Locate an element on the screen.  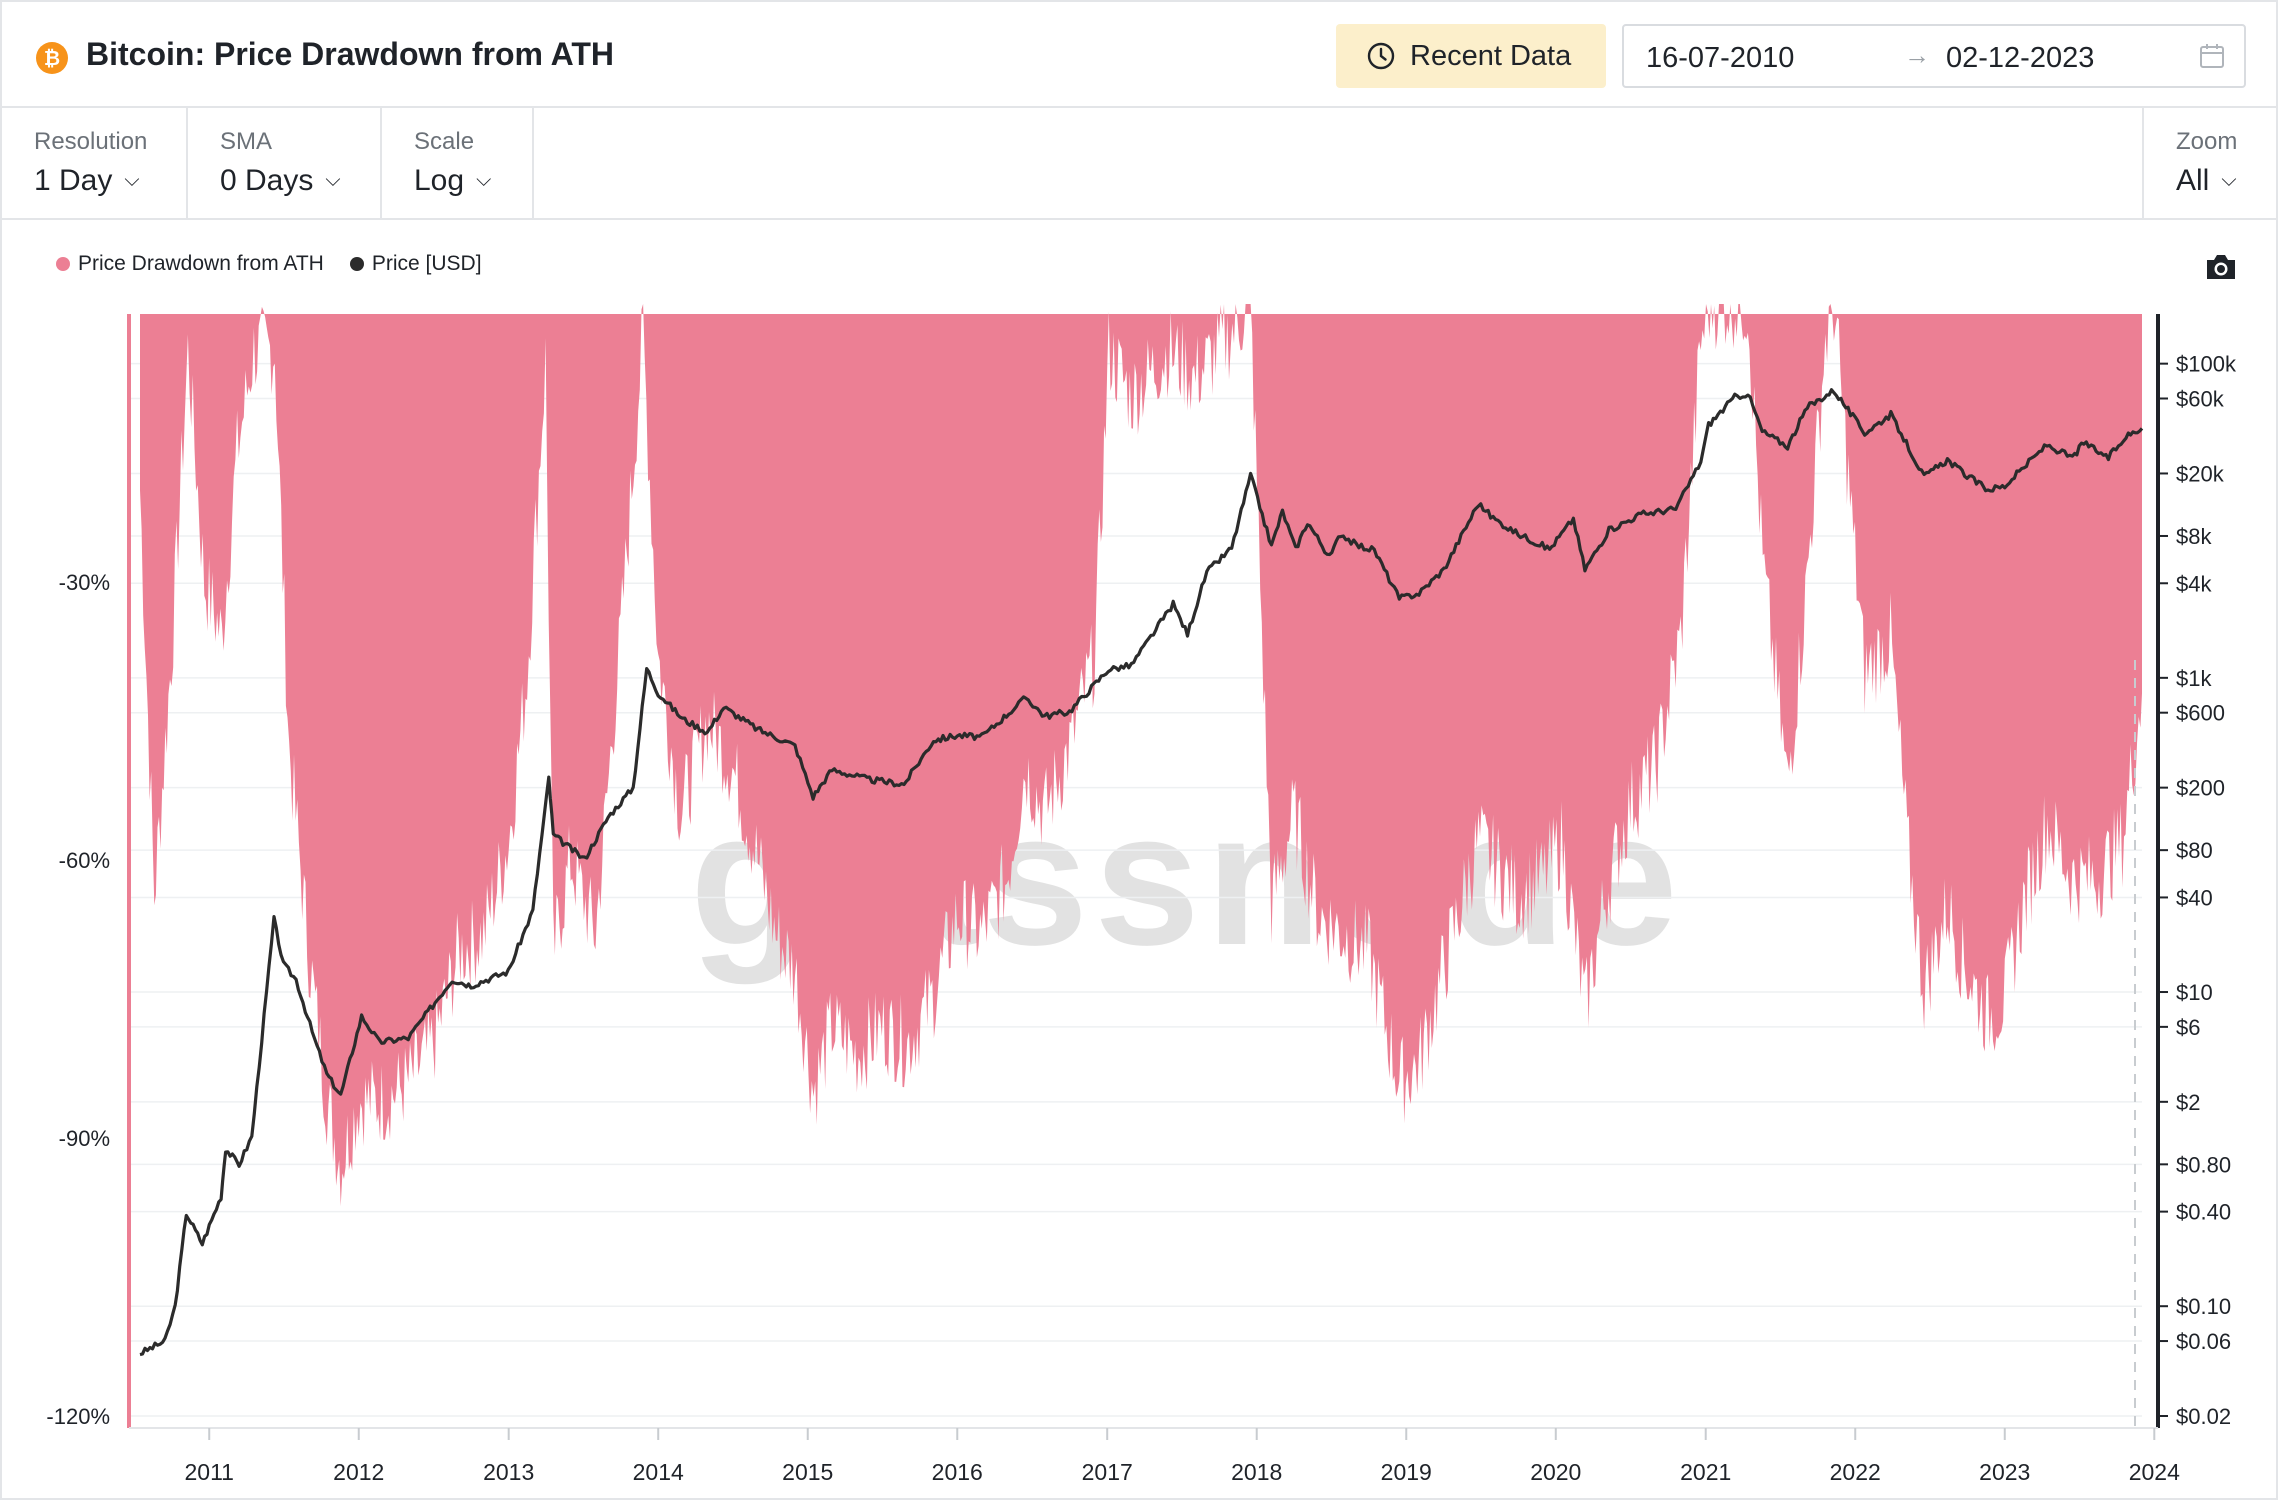
sma-dropdown: SMA 0 Days ⌵ is located at coordinates (285, 163).